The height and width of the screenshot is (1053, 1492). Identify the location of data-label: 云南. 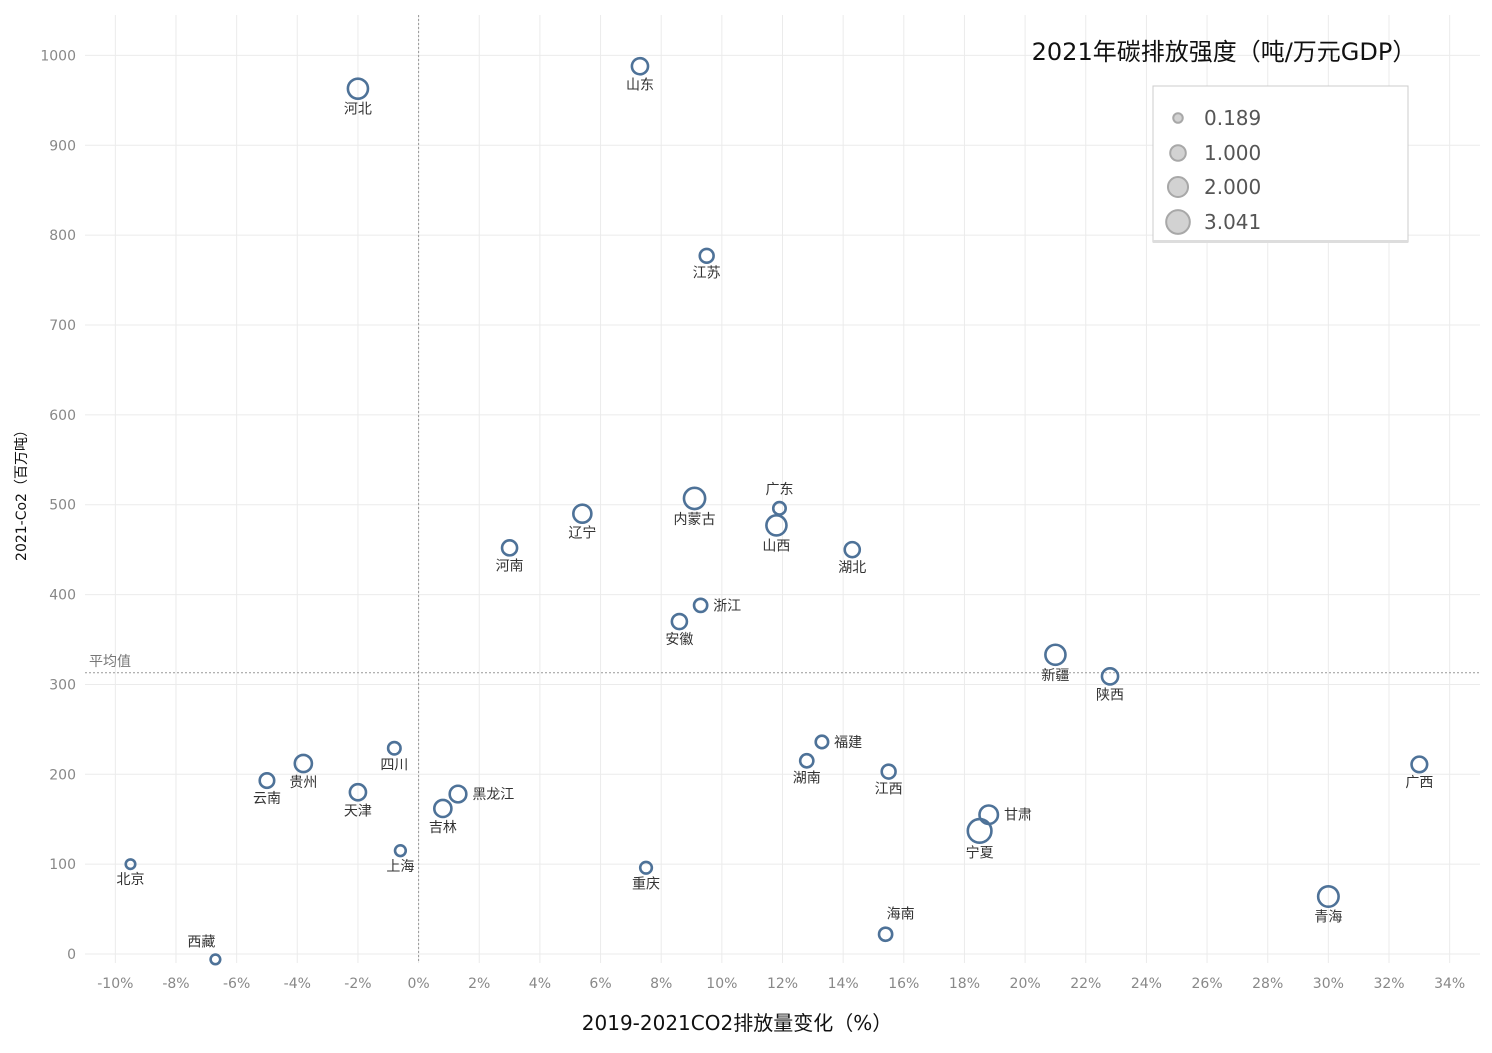
(267, 799).